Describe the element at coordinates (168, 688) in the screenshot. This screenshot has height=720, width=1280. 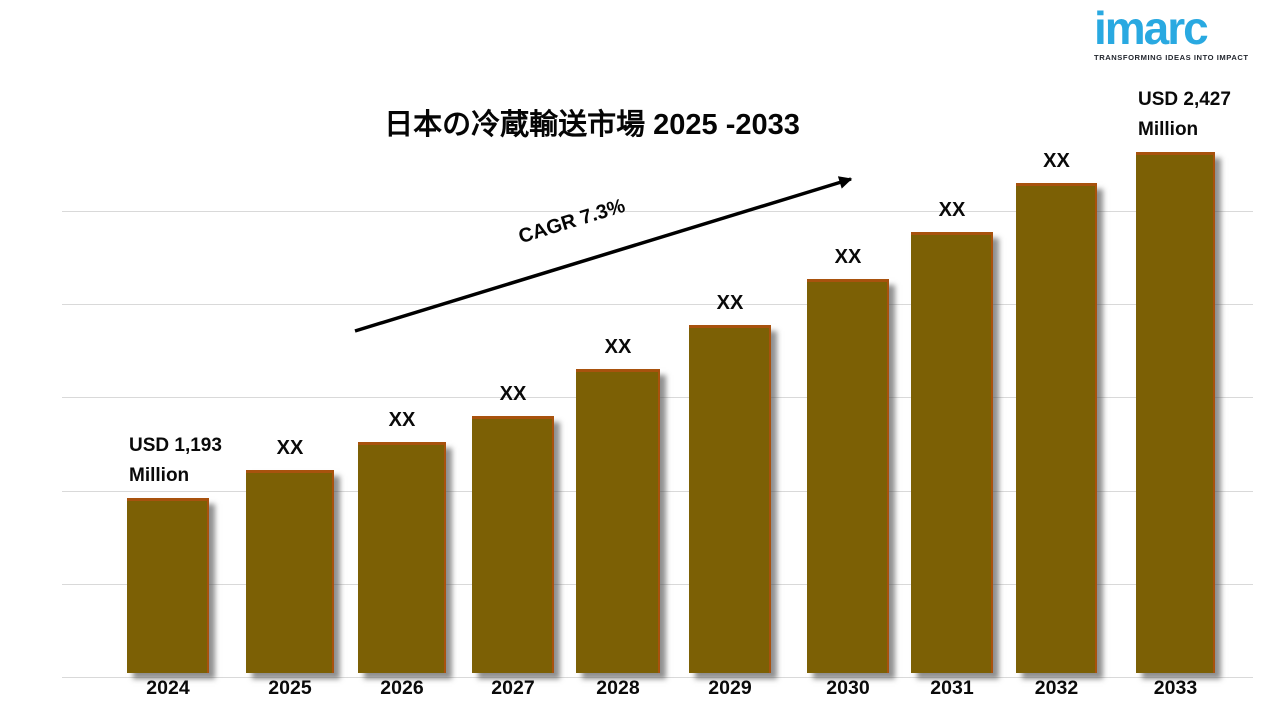
I see `x-axis-label-2024: 2024` at that location.